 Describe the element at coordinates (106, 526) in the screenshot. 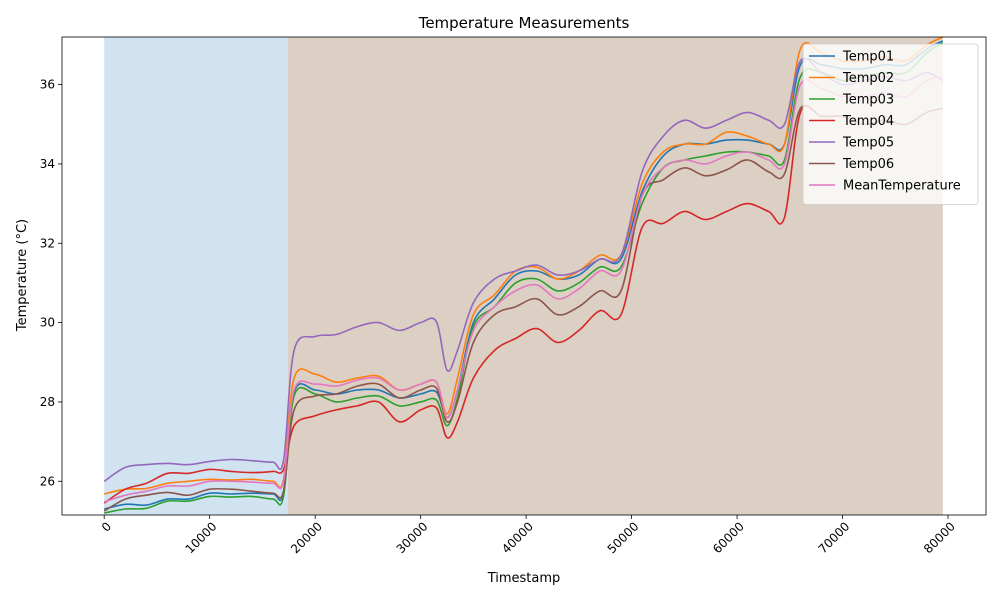

I see `x-tick-label: 0` at that location.